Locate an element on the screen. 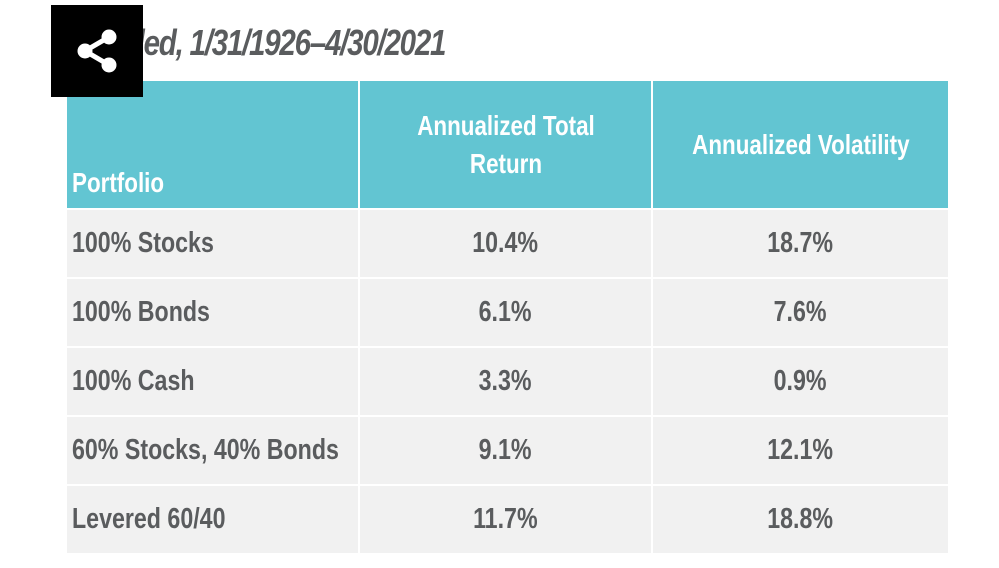 Image resolution: width=999 pixels, height=568 pixels. share-icon is located at coordinates (97, 51).